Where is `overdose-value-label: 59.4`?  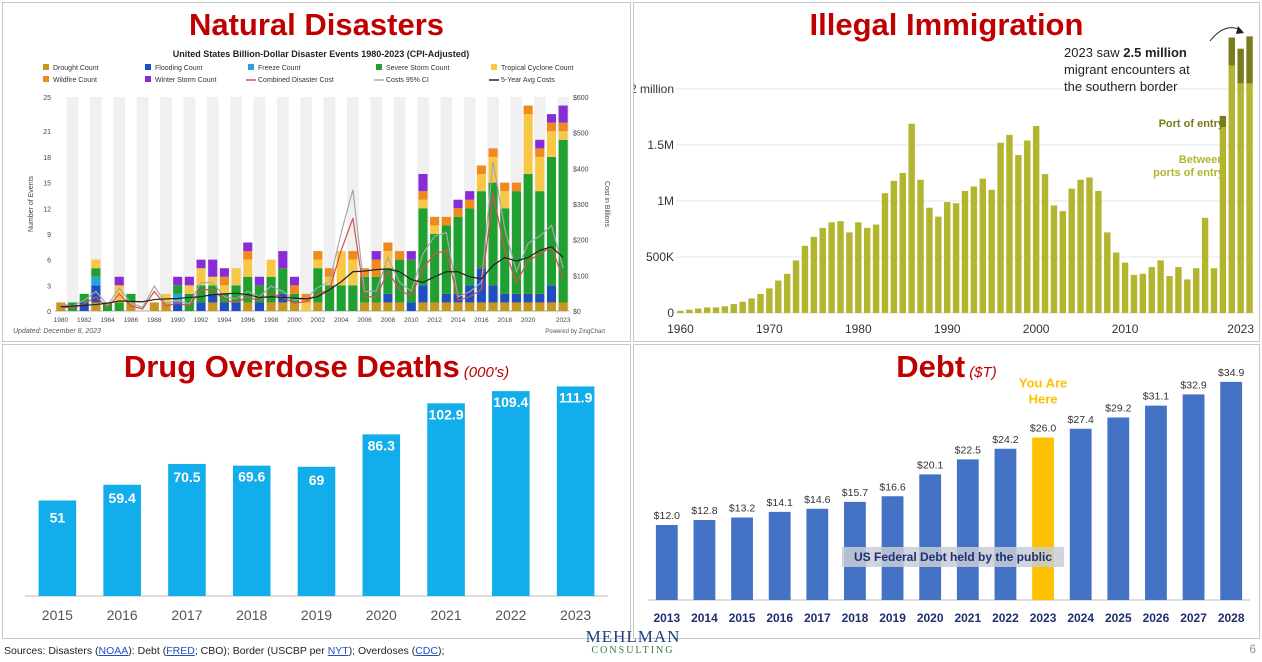
overdose-value-label: 59.4 is located at coordinates (122, 498).